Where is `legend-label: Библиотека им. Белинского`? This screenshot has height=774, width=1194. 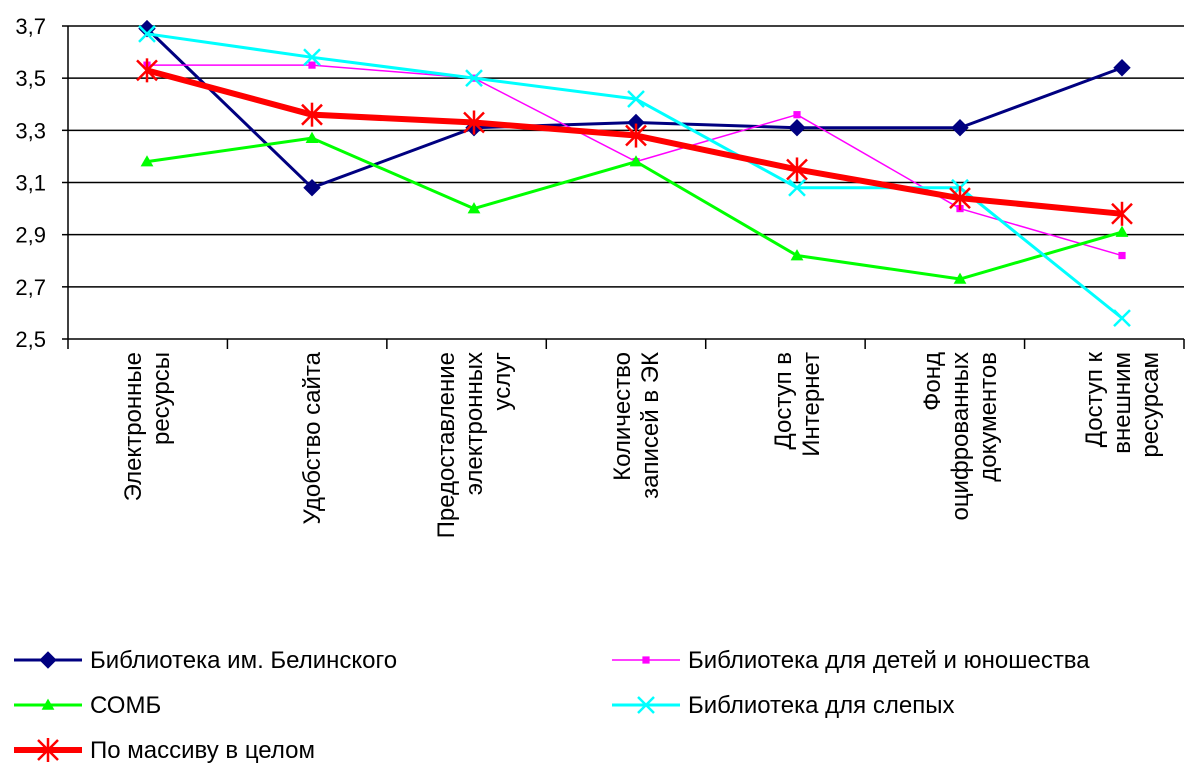
legend-label: Библиотека им. Белинского is located at coordinates (243, 660).